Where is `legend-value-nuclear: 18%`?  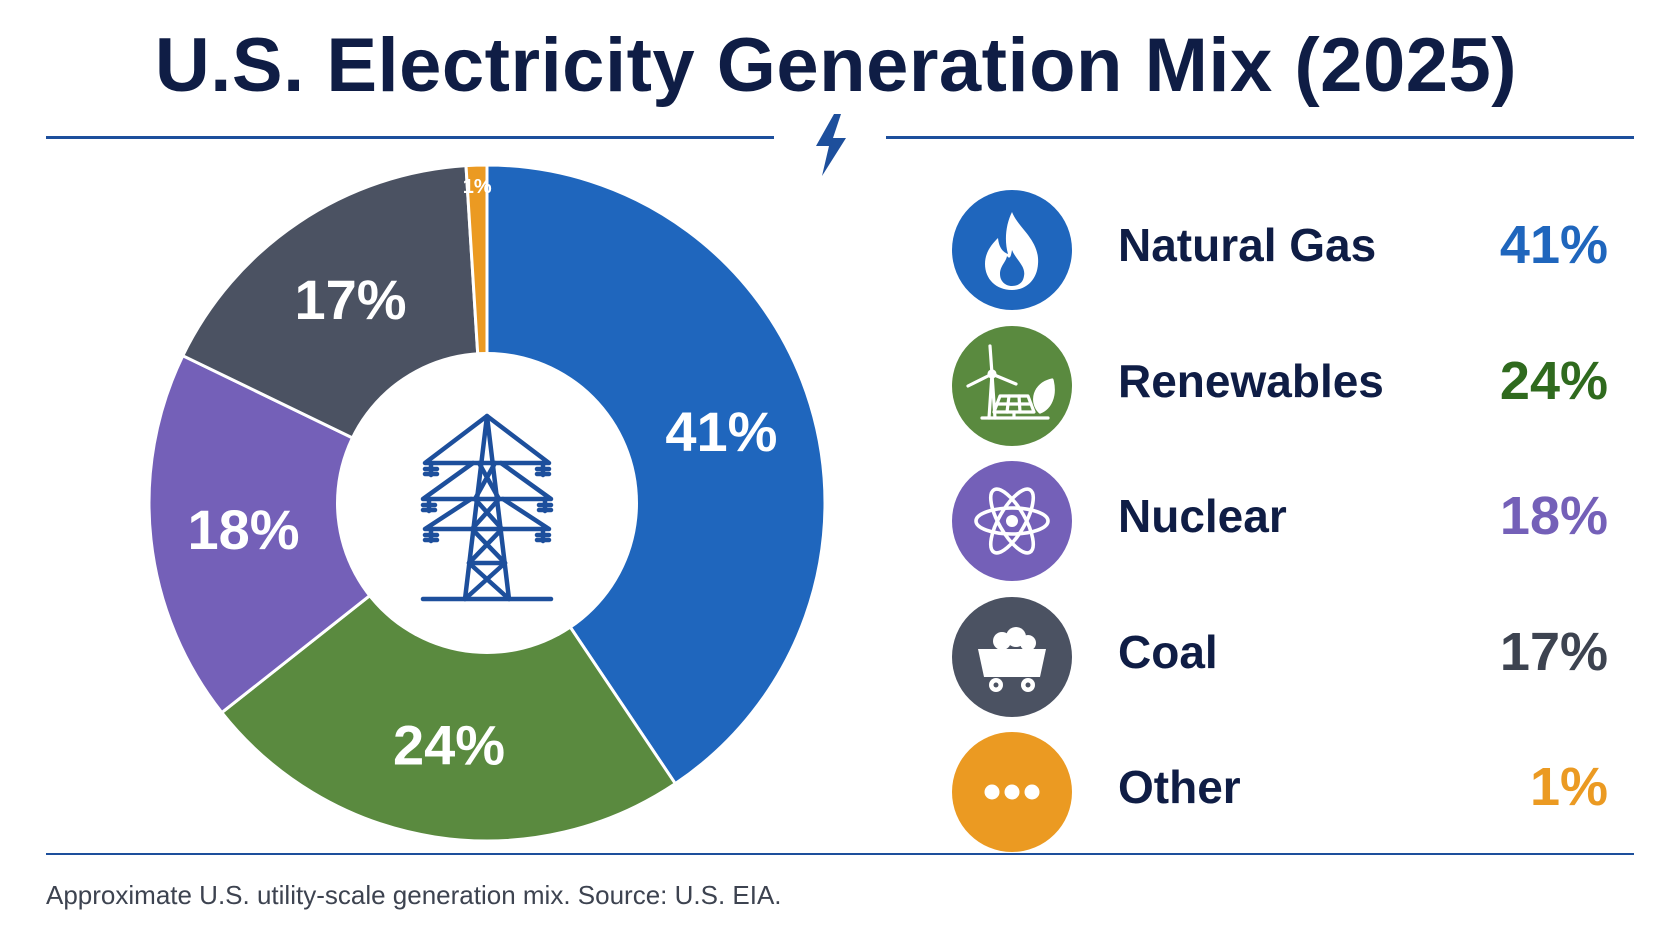
legend-value-nuclear: 18% is located at coordinates (1553, 516).